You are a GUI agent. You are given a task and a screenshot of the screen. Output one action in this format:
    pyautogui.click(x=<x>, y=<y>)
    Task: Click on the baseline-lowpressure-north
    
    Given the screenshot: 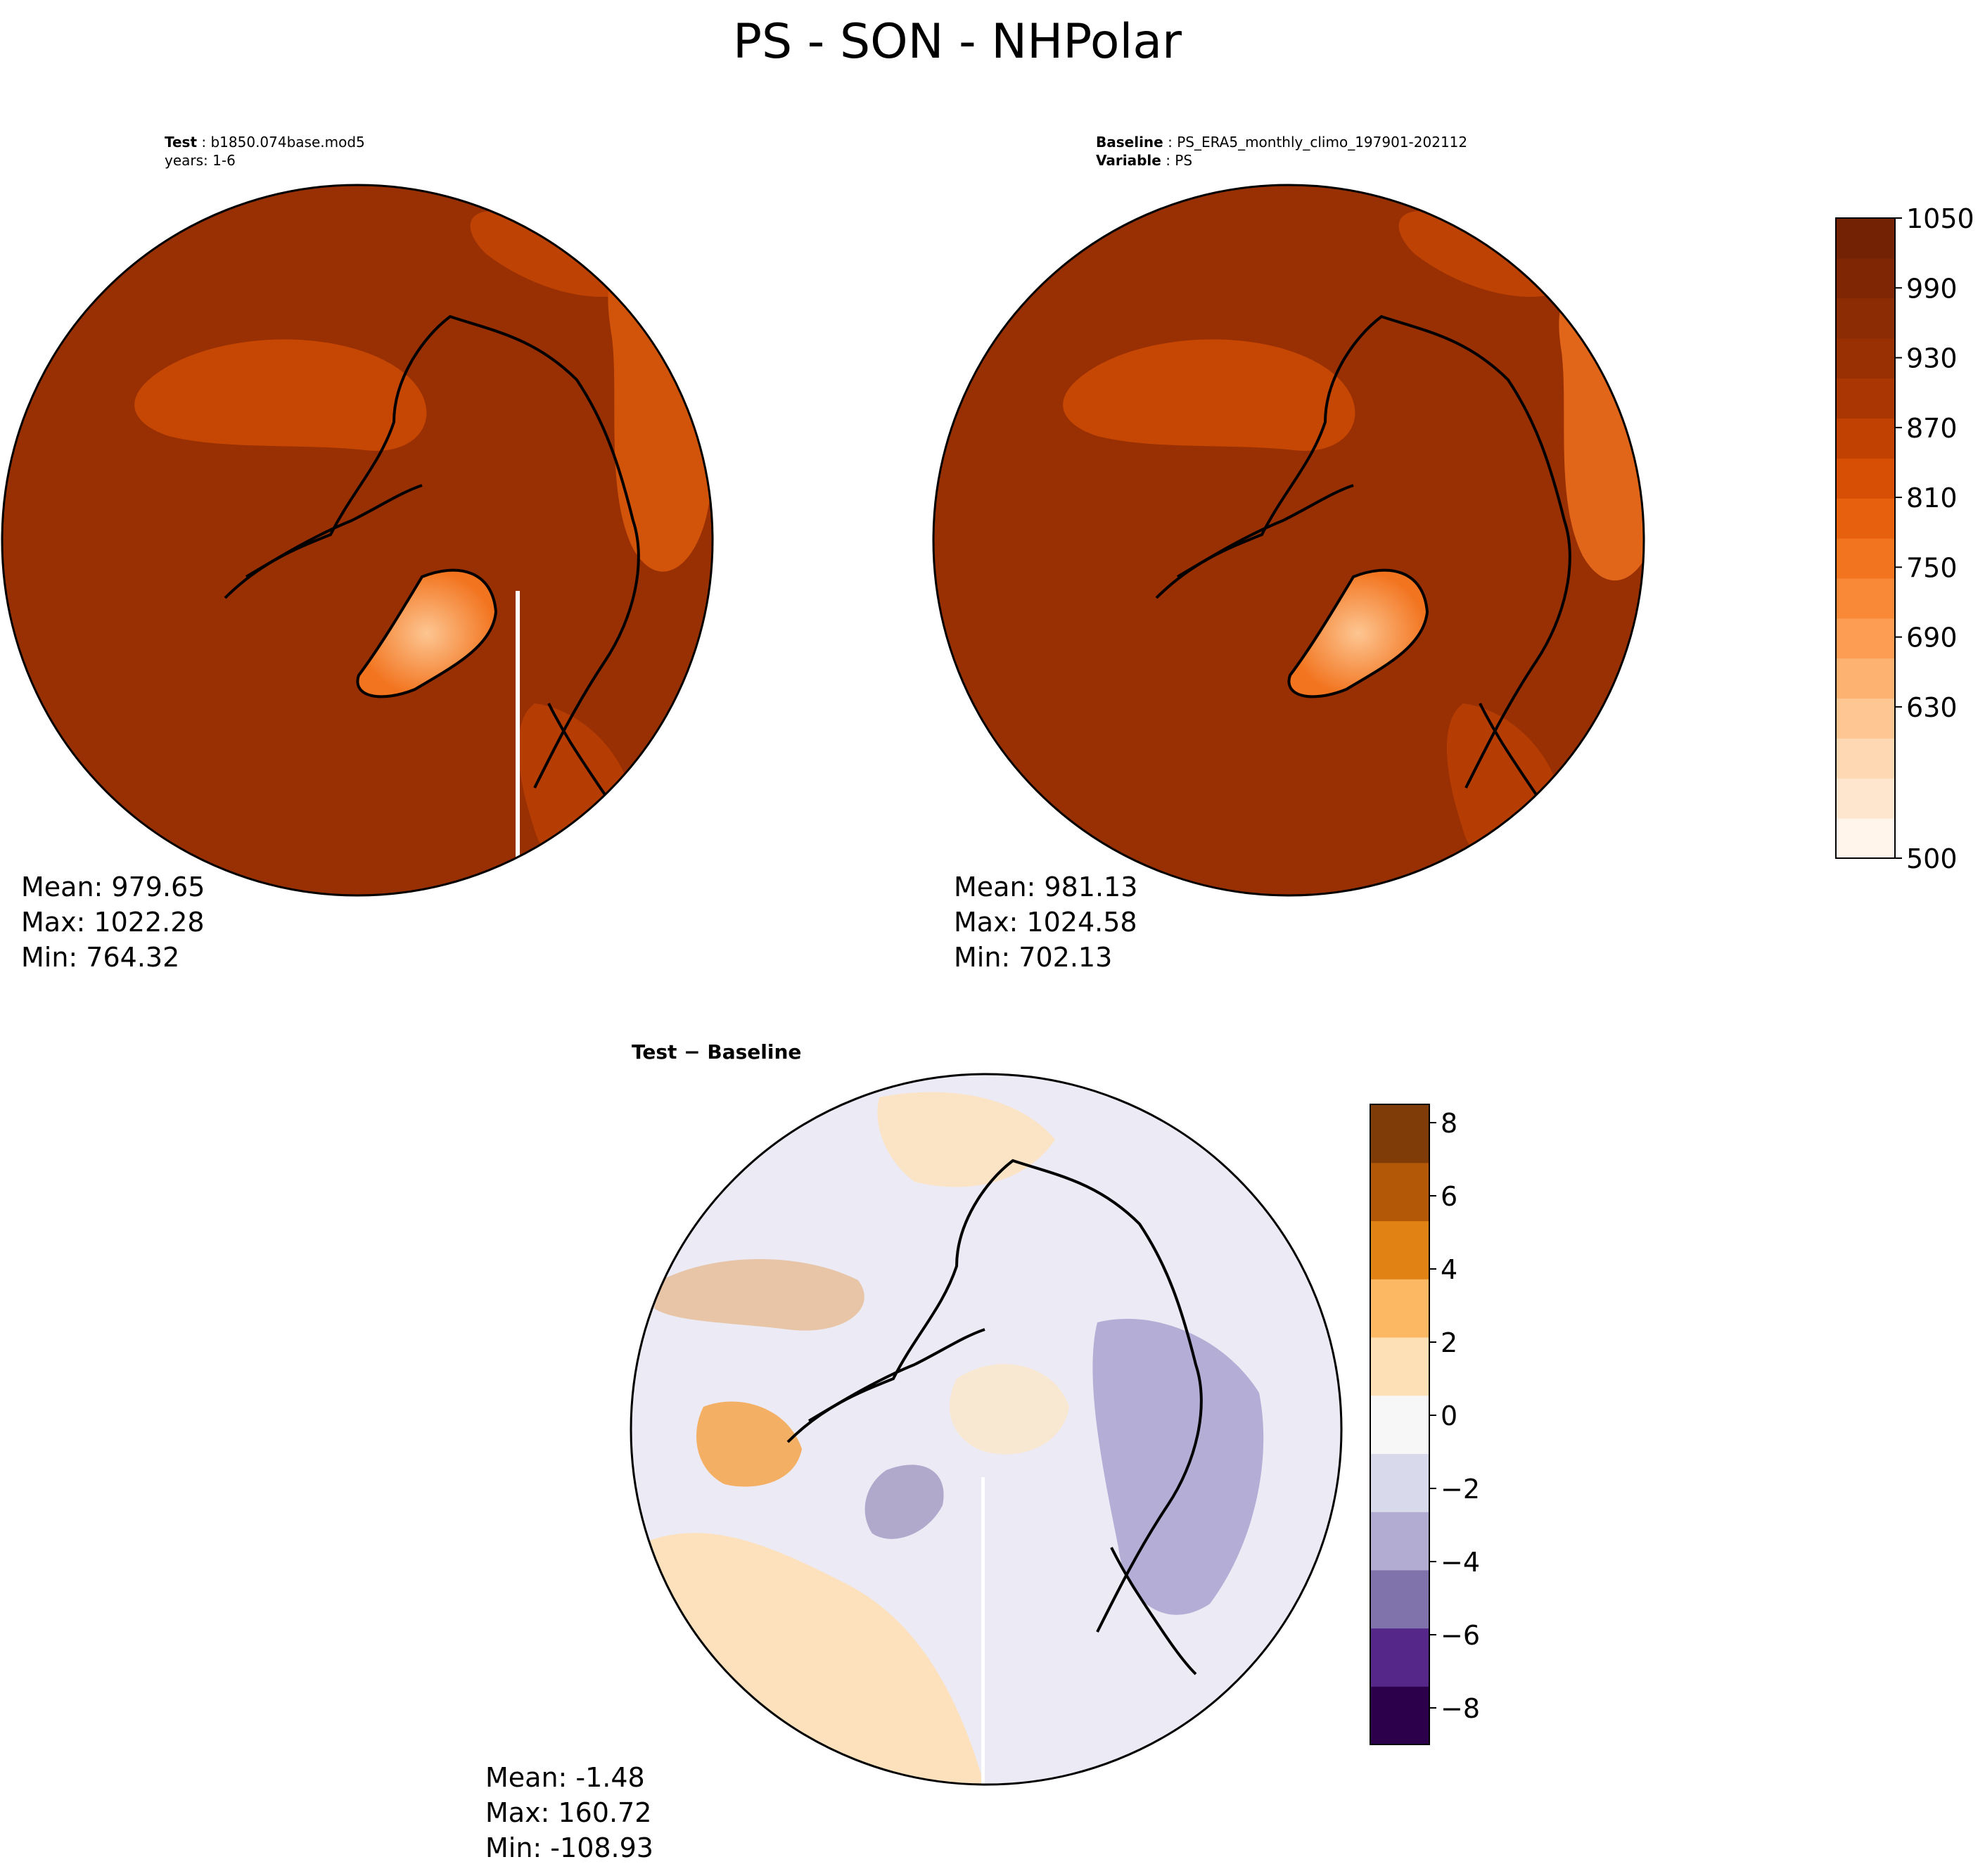 What is the action you would take?
    pyautogui.click(x=1472, y=254)
    